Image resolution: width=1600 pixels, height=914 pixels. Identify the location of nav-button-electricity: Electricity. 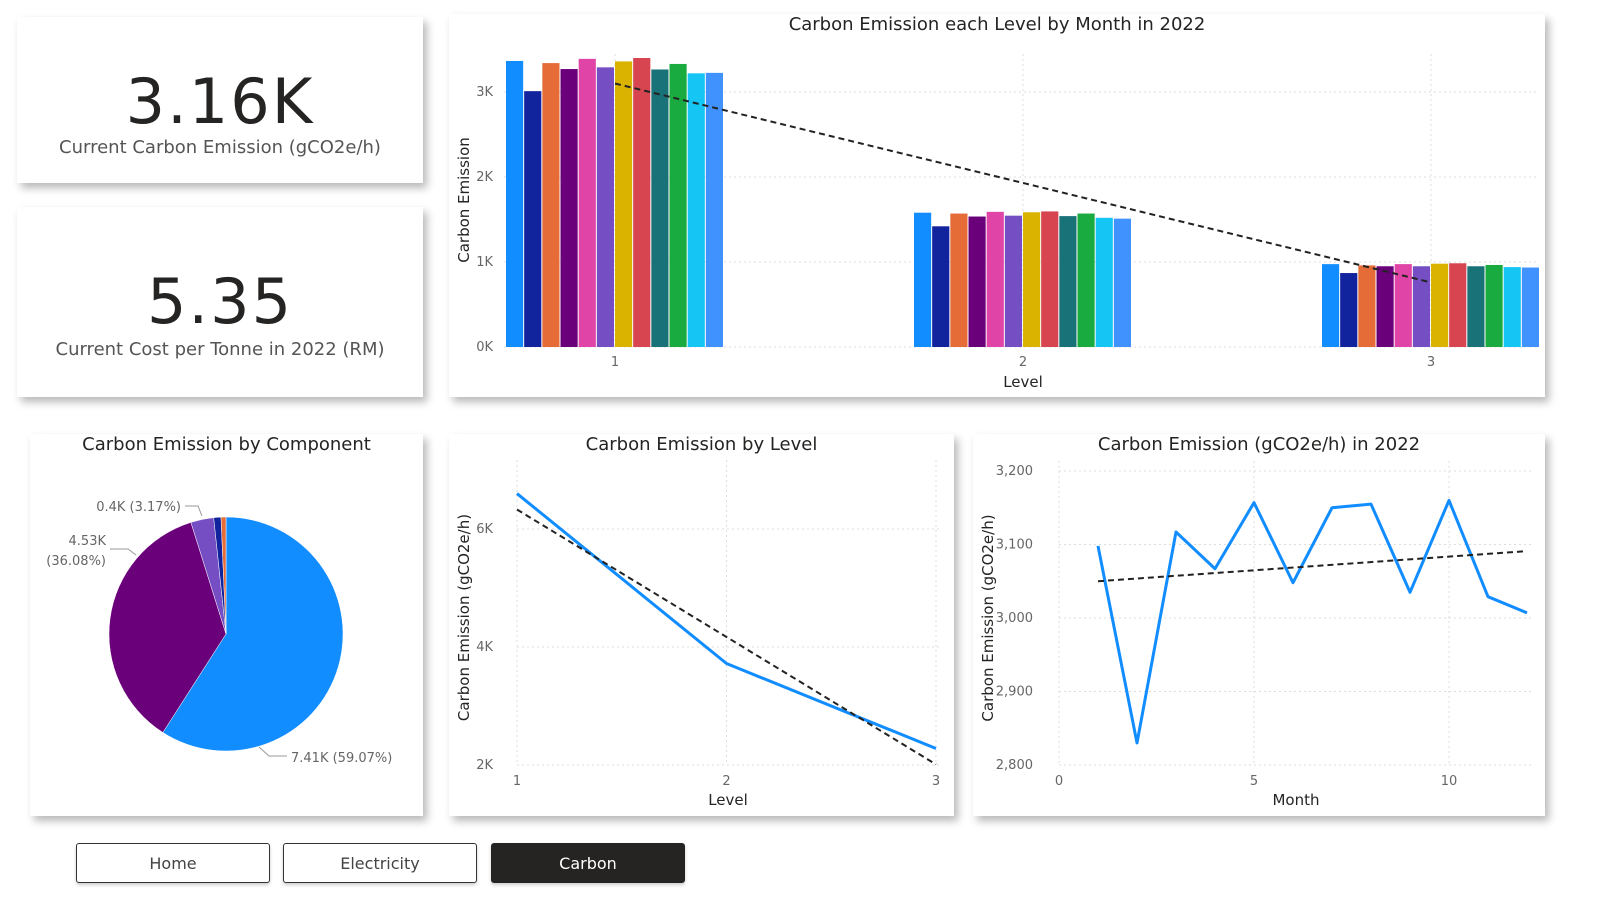
(380, 863).